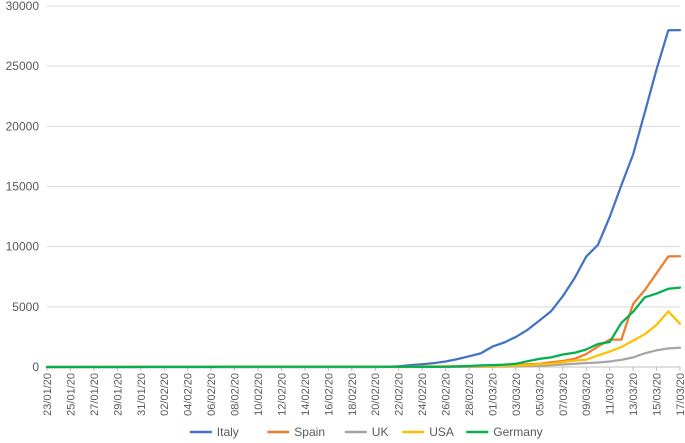 Image resolution: width=685 pixels, height=443 pixels. I want to click on legend-item-uk: UK, so click(366, 432).